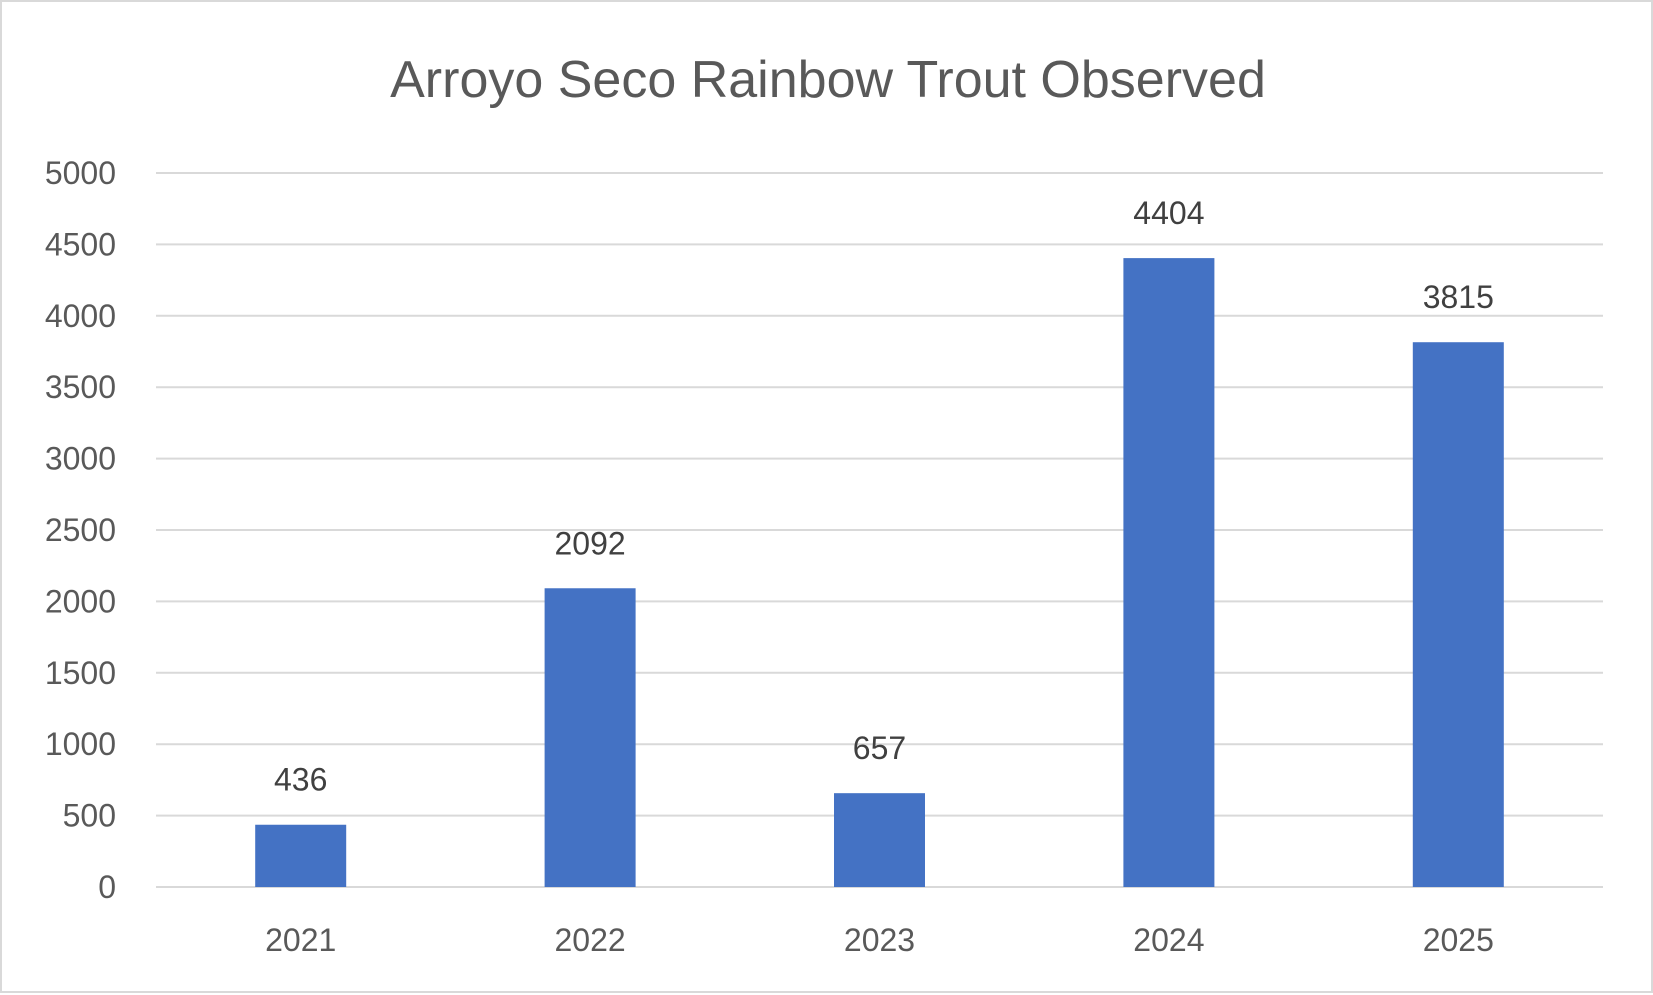 The height and width of the screenshot is (995, 1653). What do you see at coordinates (879, 840) in the screenshot?
I see `bar-2023` at bounding box center [879, 840].